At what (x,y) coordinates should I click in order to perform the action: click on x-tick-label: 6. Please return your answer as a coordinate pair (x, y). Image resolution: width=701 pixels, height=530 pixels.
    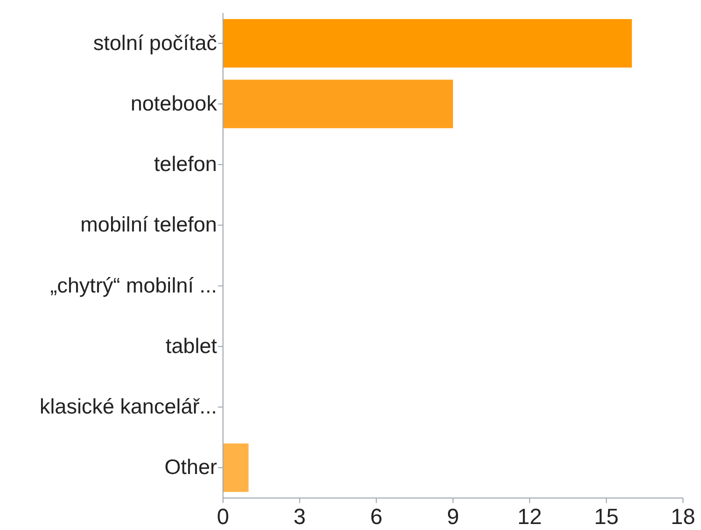
    Looking at the image, I should click on (376, 516).